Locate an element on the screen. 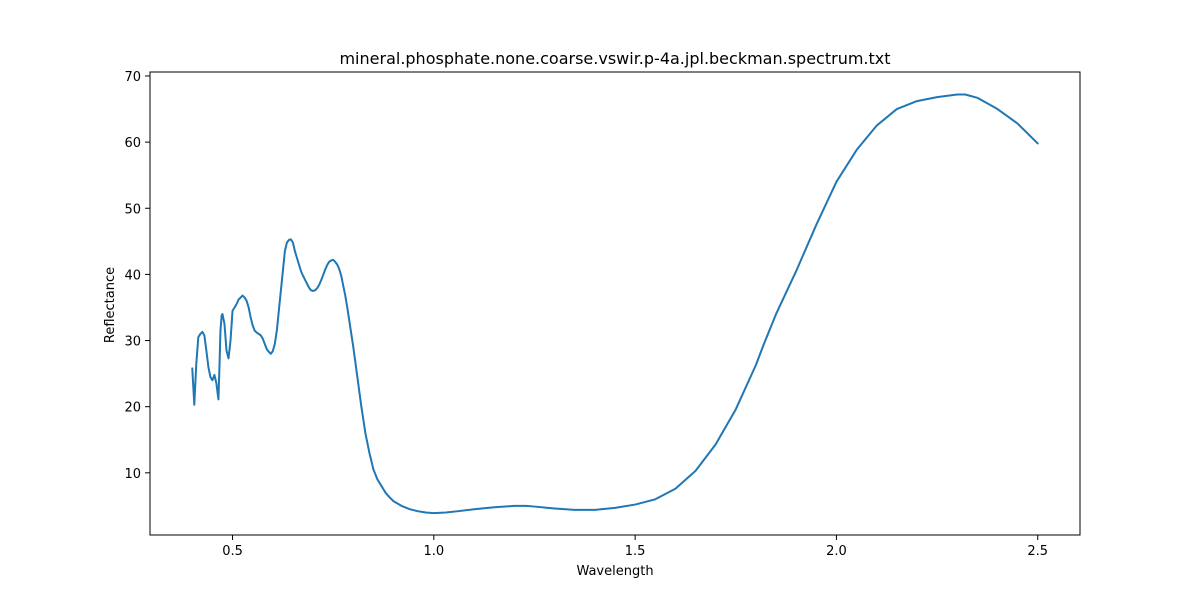 The height and width of the screenshot is (600, 1200). x-tick-label: 1.5 is located at coordinates (635, 551).